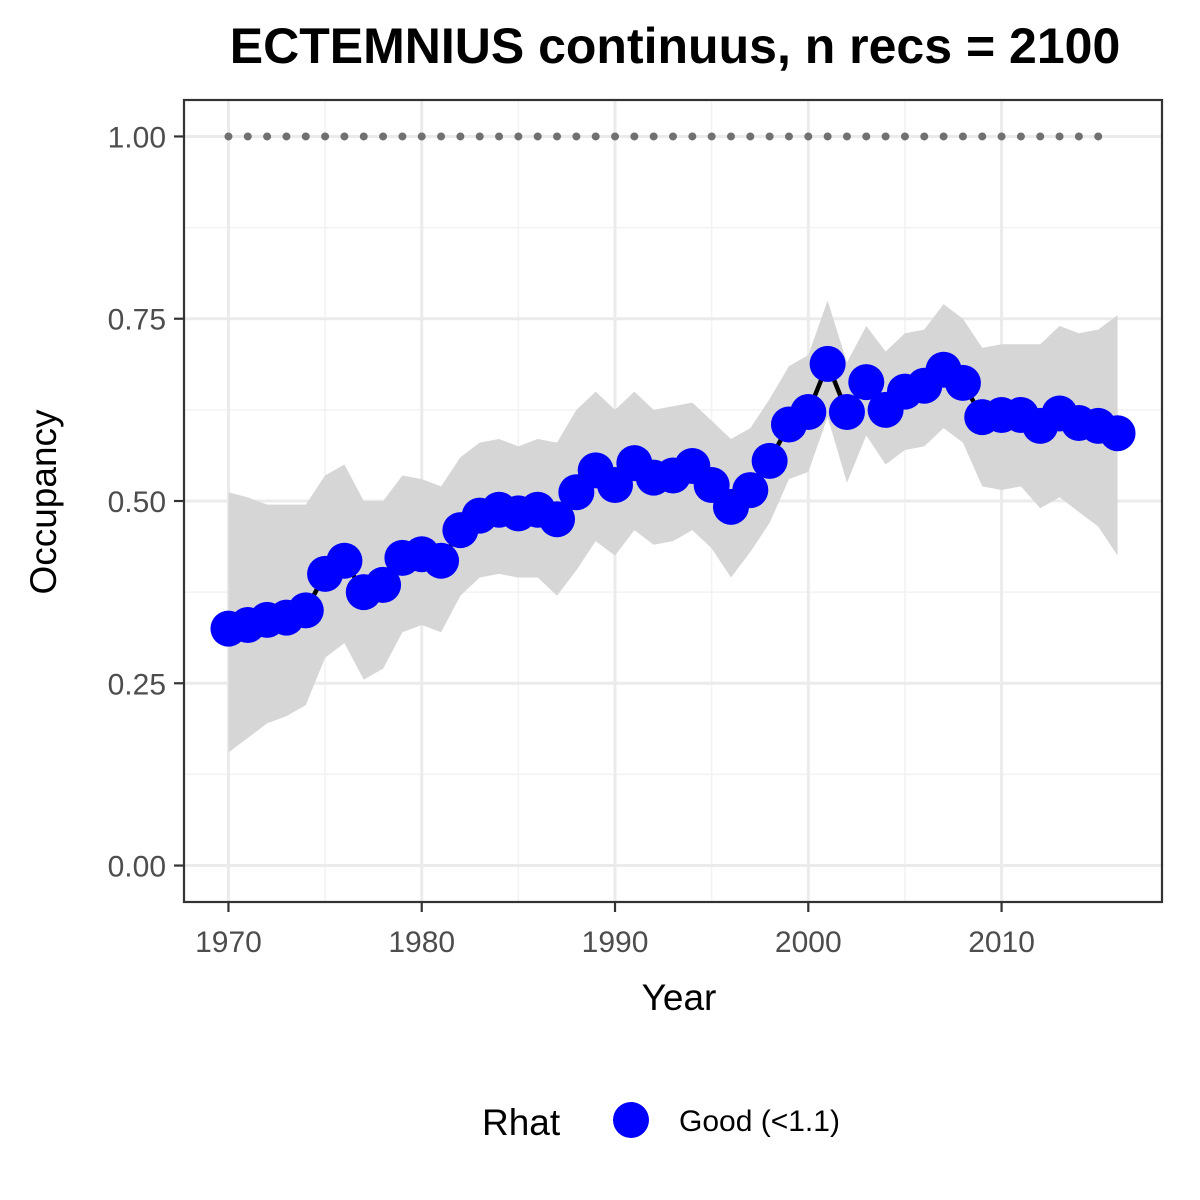 The width and height of the screenshot is (1200, 1200). What do you see at coordinates (137, 867) in the screenshot?
I see `y-tick-label: 0.00` at bounding box center [137, 867].